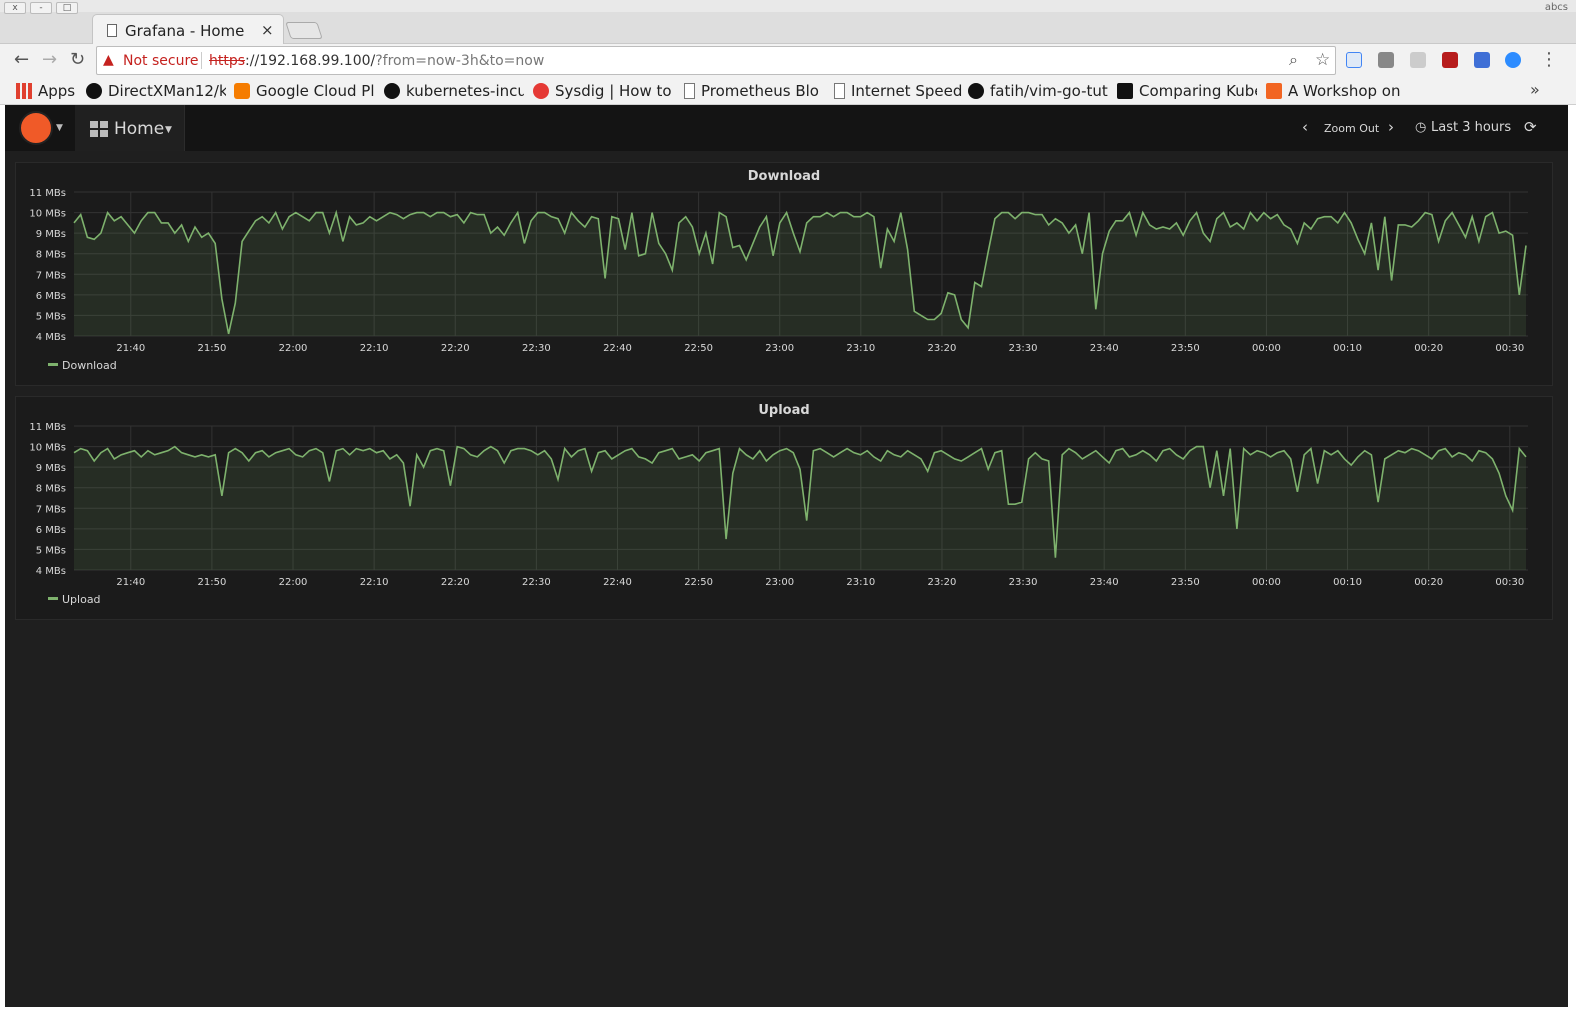 This screenshot has width=1576, height=1026. I want to click on legend-item: Upload, so click(74, 599).